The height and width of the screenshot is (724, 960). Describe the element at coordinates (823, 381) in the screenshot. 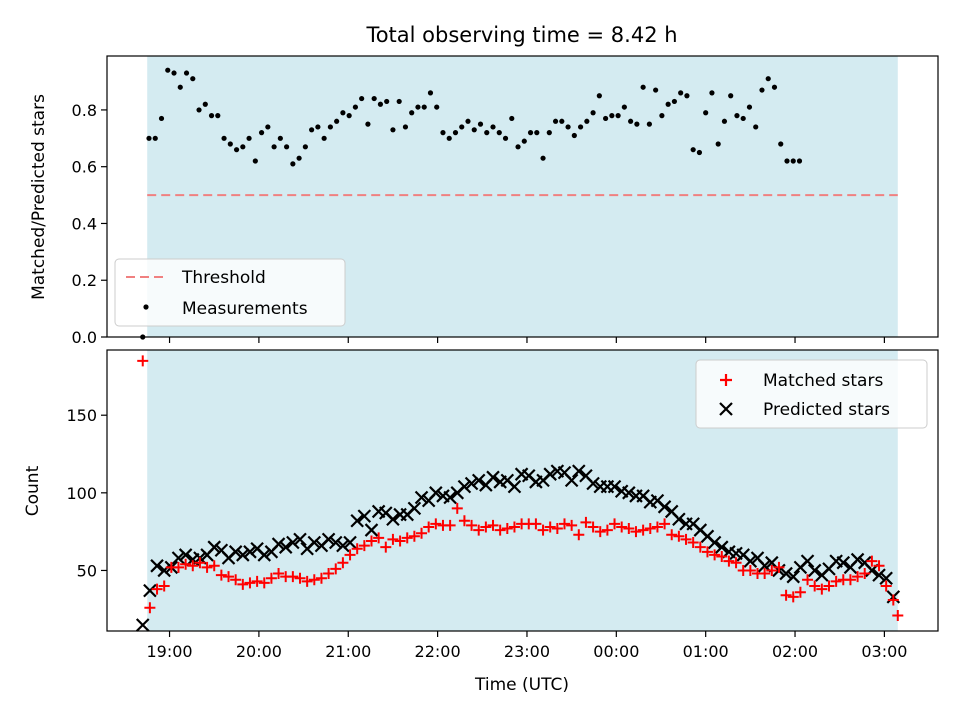

I see `matched-legend-label: Matched stars` at that location.